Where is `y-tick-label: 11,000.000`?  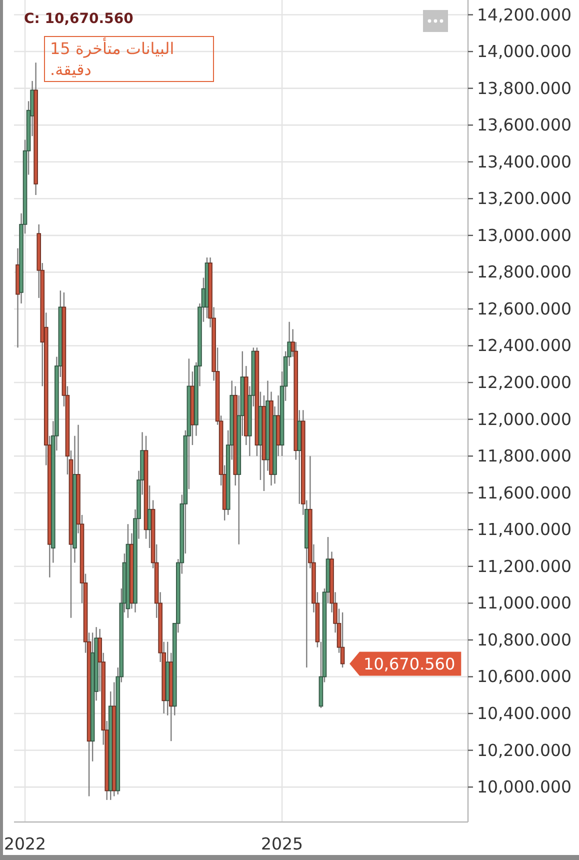 y-tick-label: 11,000.000 is located at coordinates (524, 603).